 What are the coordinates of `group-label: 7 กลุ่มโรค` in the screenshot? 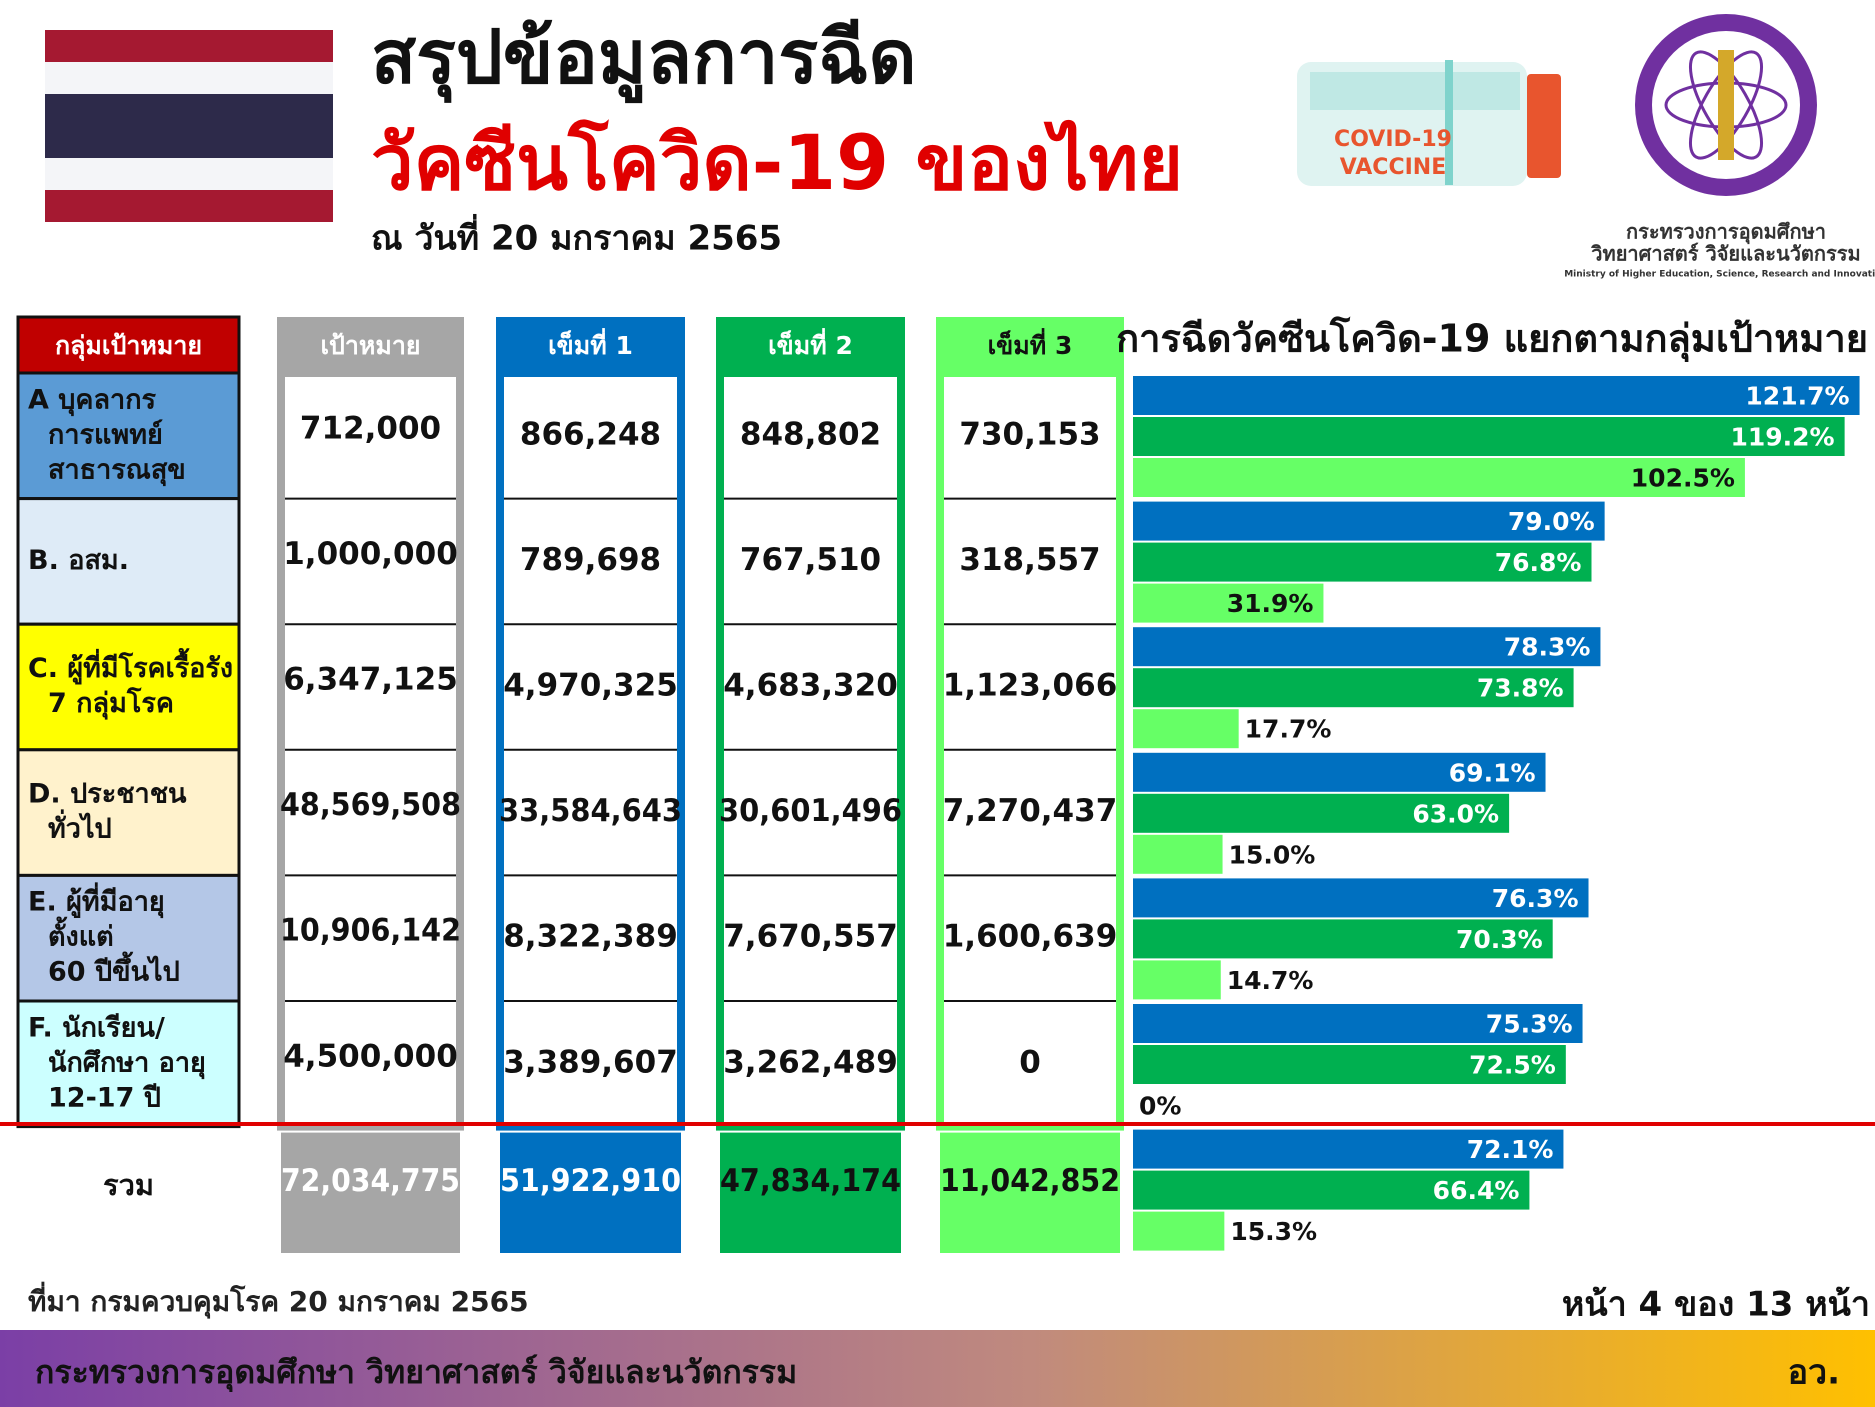 It's located at (111, 703).